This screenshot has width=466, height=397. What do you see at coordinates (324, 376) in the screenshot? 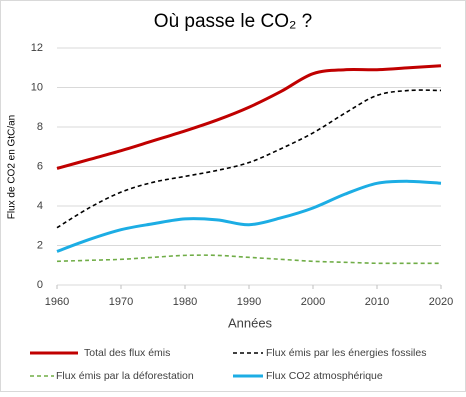
I see `legend-label: Flux CO2 atmosphérique` at bounding box center [324, 376].